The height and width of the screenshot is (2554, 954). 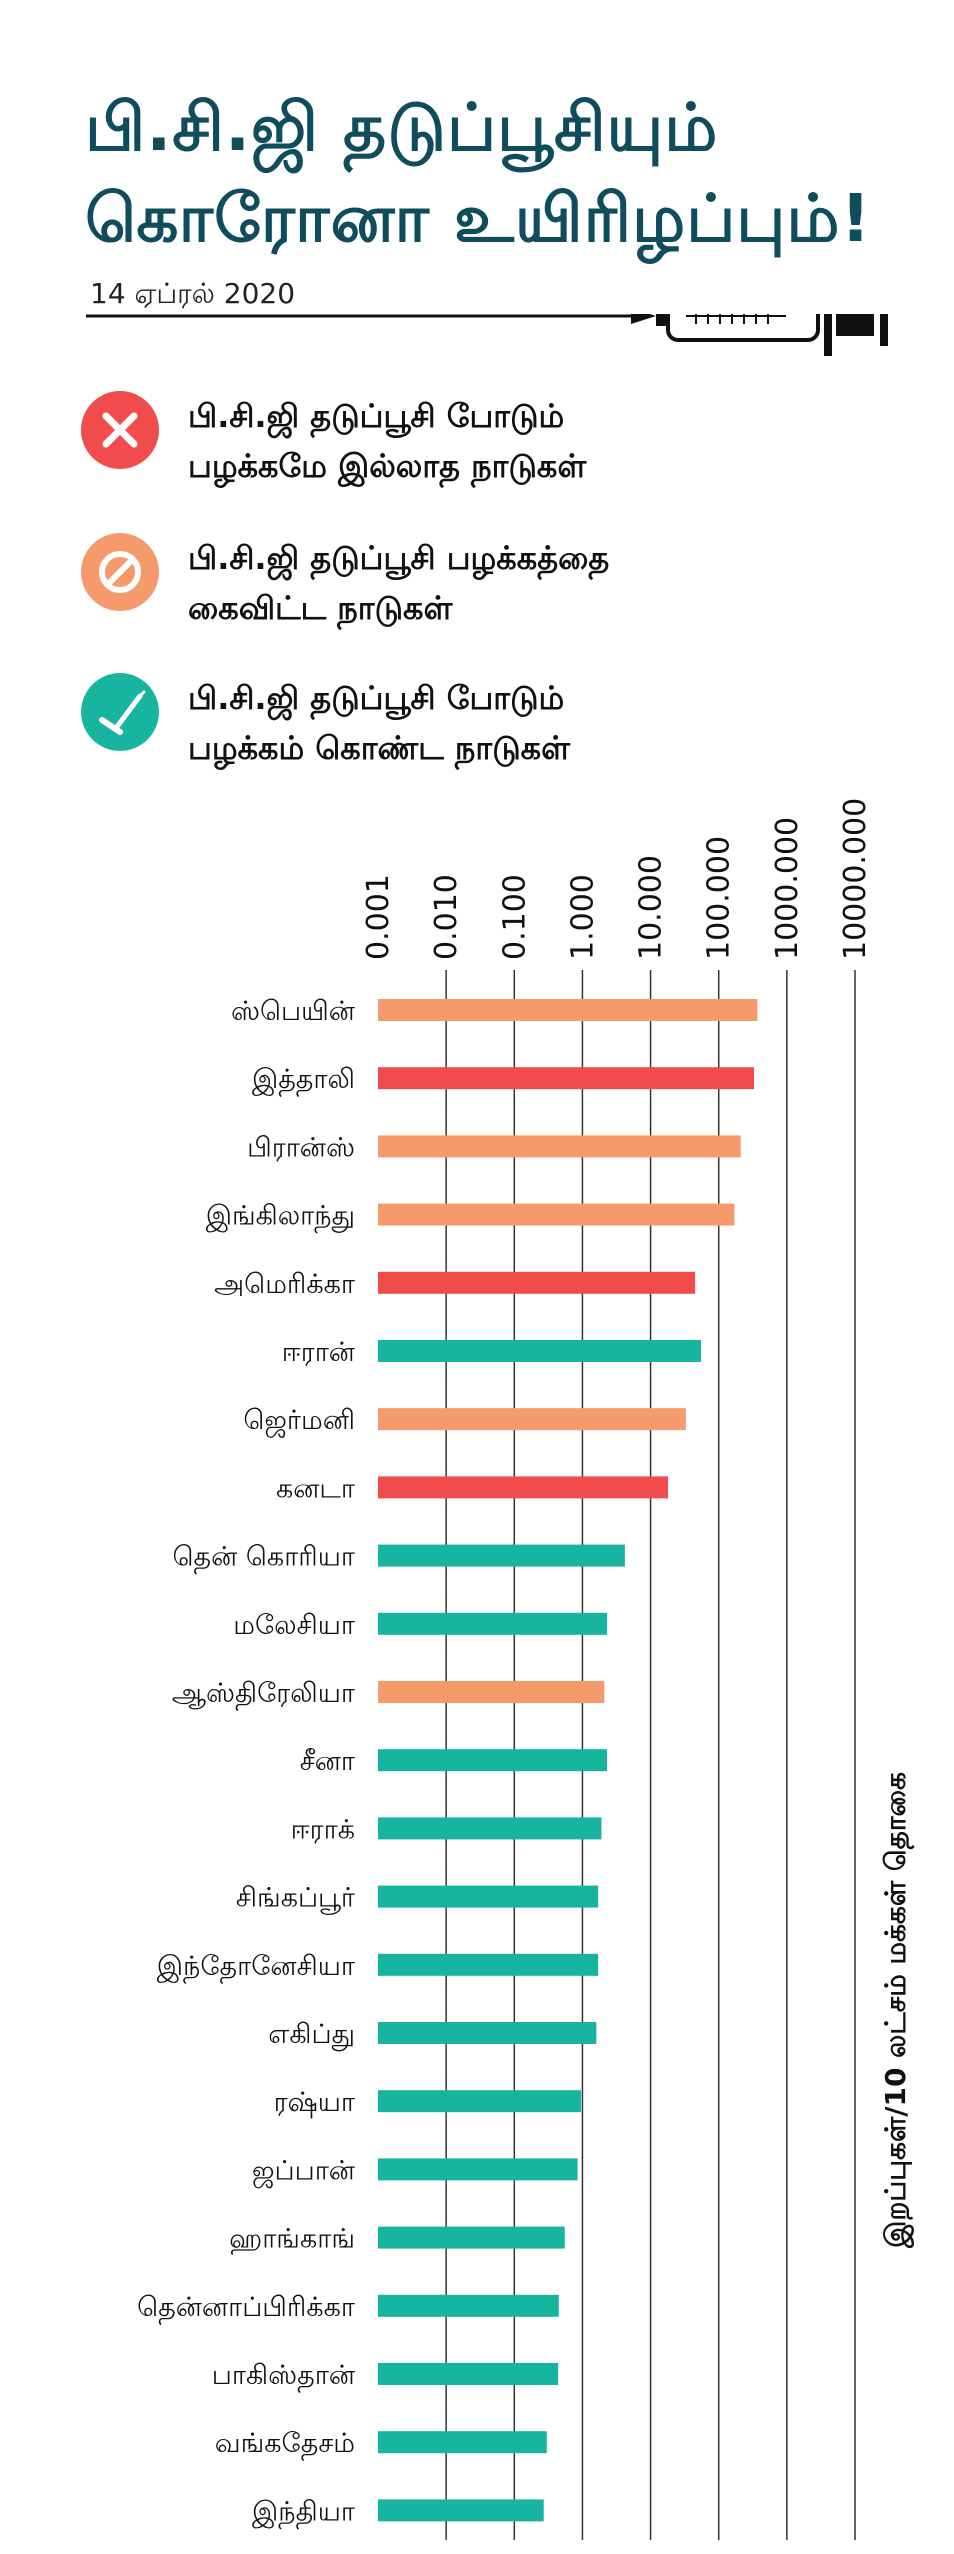 I want to click on x-tick-label: 10000.000, so click(x=855, y=879).